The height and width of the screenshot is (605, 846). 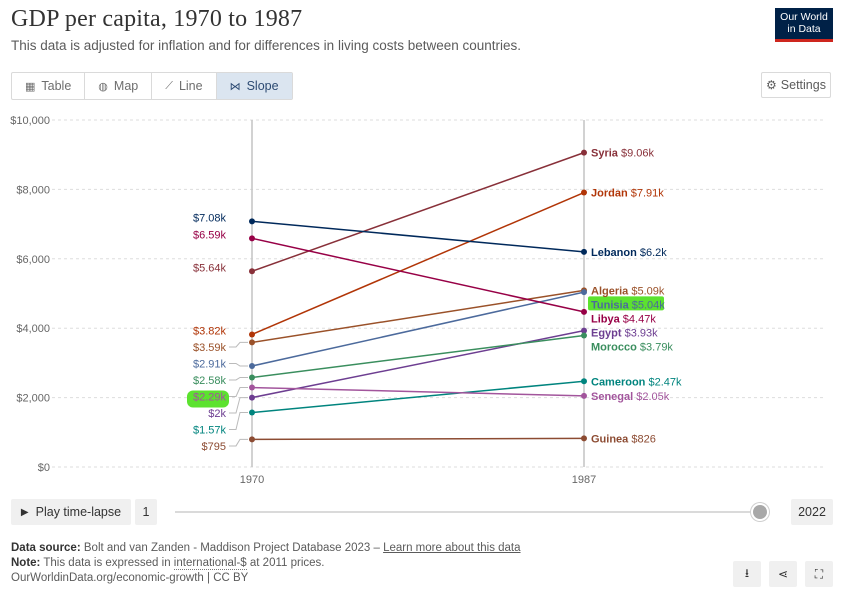 I want to click on fullscreen-button: ⛶, so click(x=819, y=574).